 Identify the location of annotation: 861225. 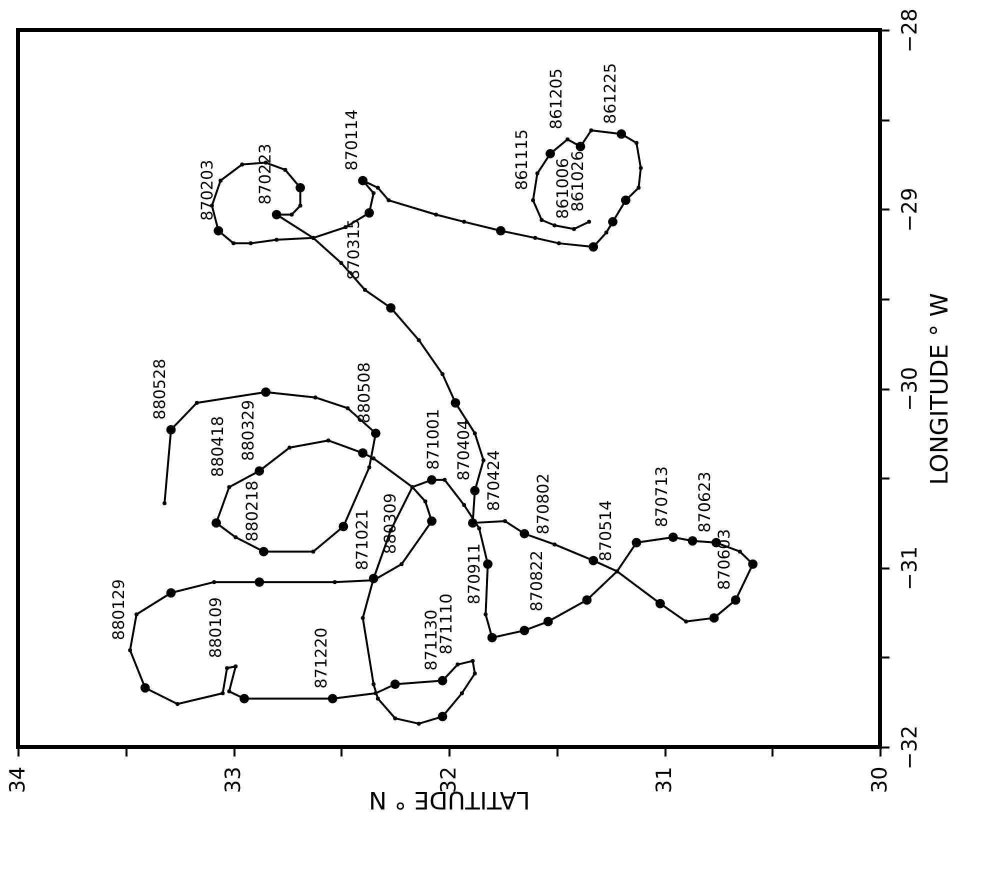
(610, 93).